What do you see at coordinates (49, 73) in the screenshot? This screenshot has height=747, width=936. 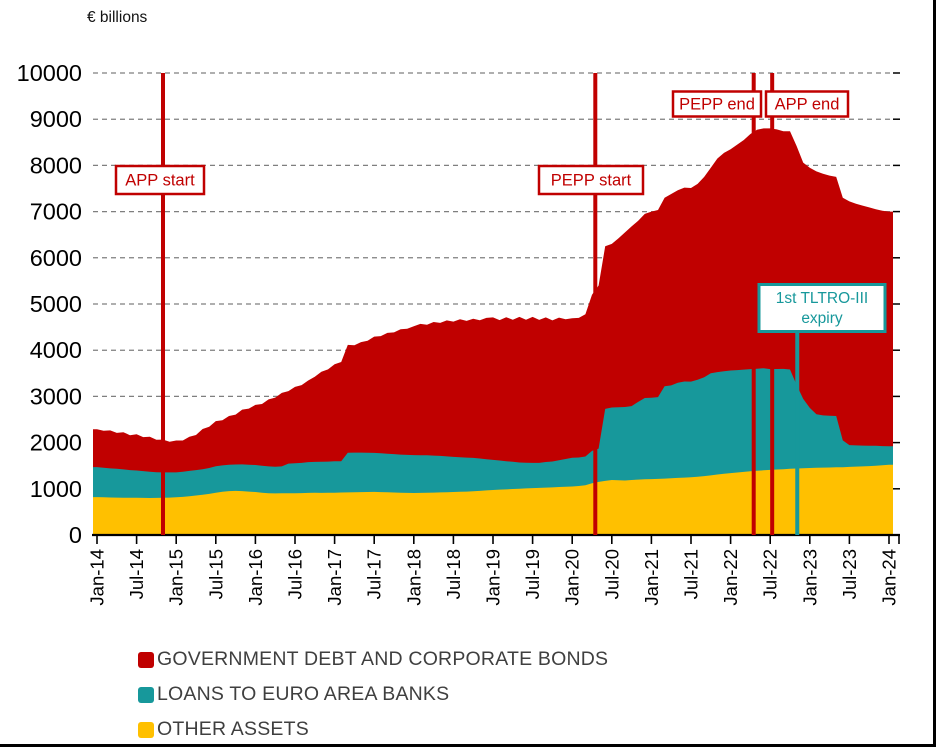 I see `y-axis-label: 10000` at bounding box center [49, 73].